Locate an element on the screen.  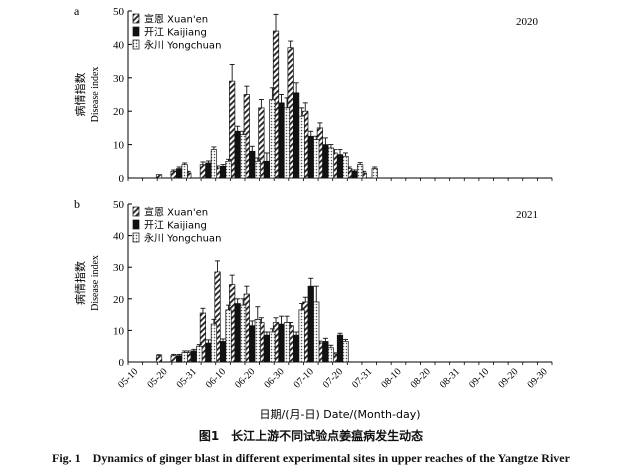
panel-a-y-tick-label: 30 is located at coordinates (119, 79).